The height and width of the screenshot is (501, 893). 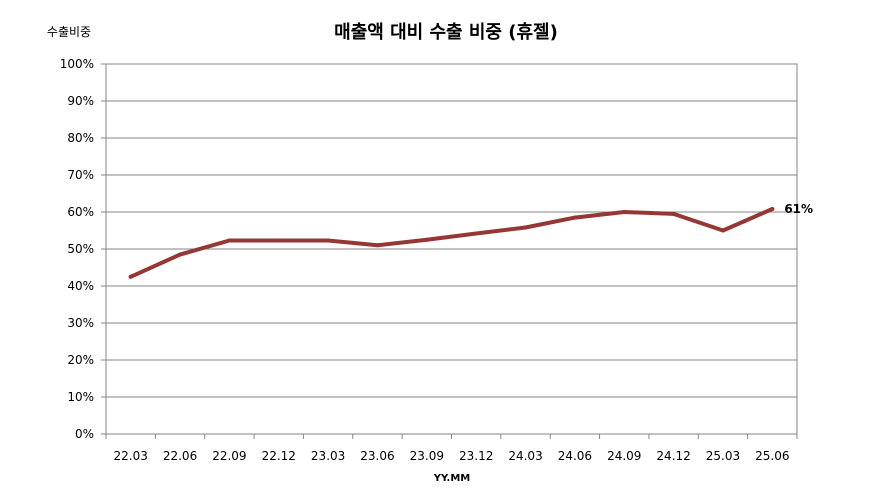 I want to click on y-tick-label: 10%, so click(x=80, y=397).